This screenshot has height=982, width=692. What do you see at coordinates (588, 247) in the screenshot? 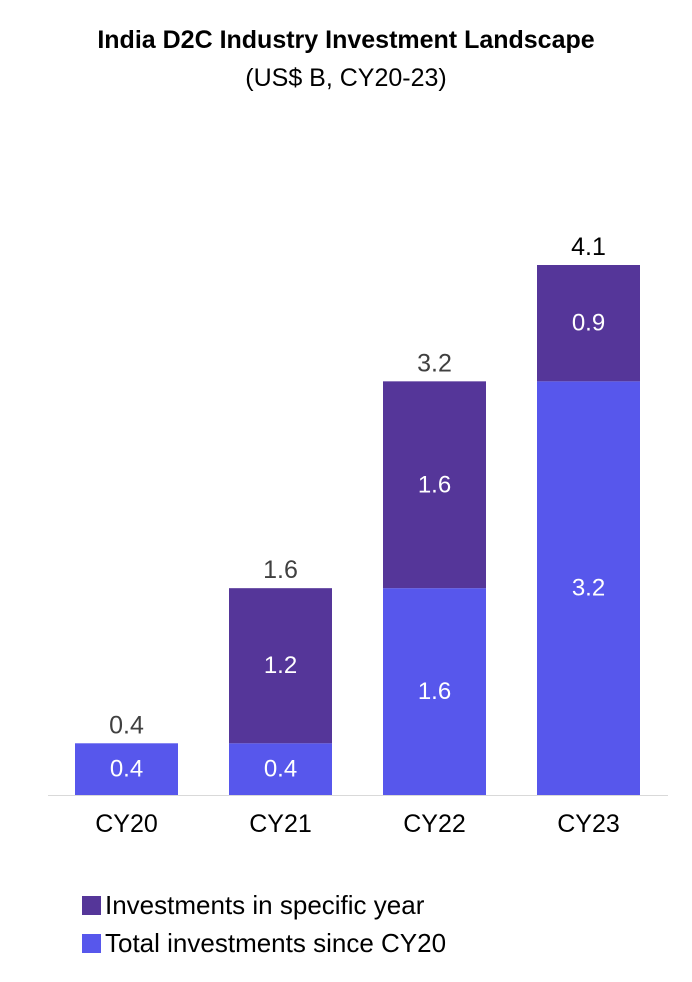
I see `total-label-cy23: 4.1` at bounding box center [588, 247].